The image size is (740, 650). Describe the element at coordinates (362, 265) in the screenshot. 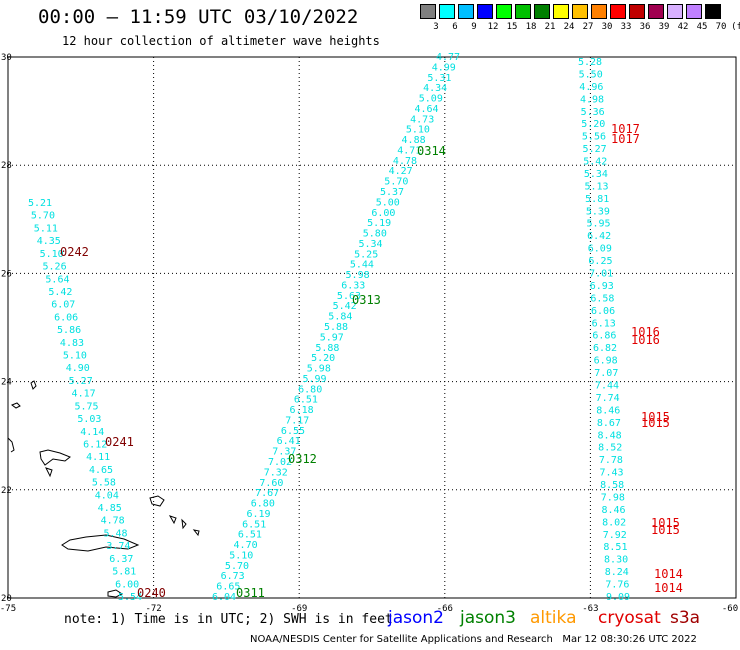

I see `wave-height-value: 5.44` at that location.